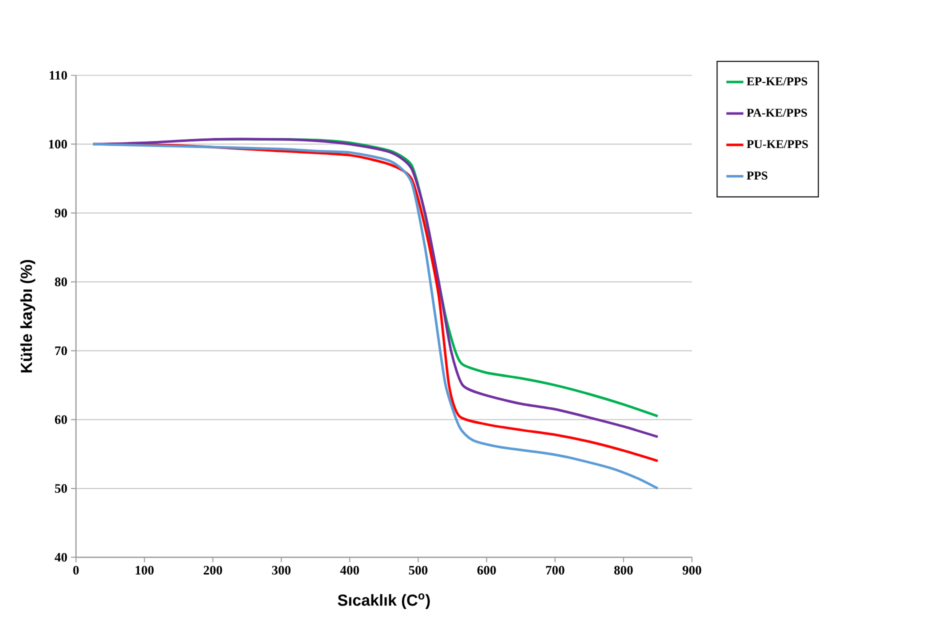 This screenshot has width=926, height=631. What do you see at coordinates (213, 570) in the screenshot?
I see `x-tick-label: 200` at bounding box center [213, 570].